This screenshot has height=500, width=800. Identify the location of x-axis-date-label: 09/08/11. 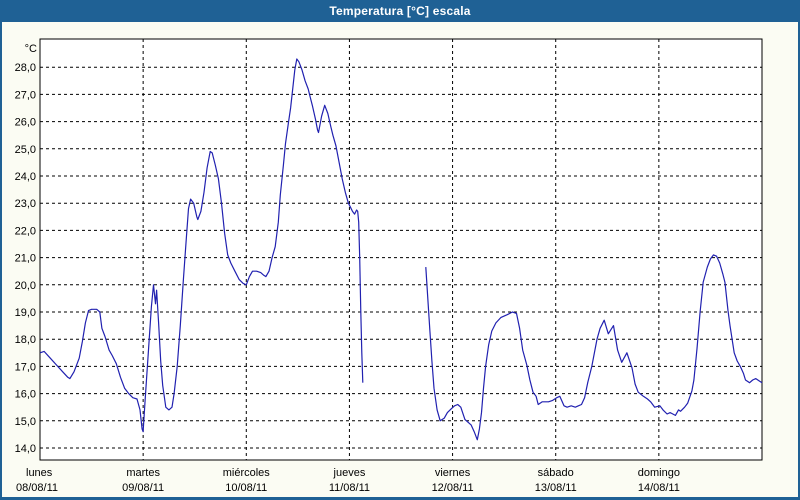
(143, 488).